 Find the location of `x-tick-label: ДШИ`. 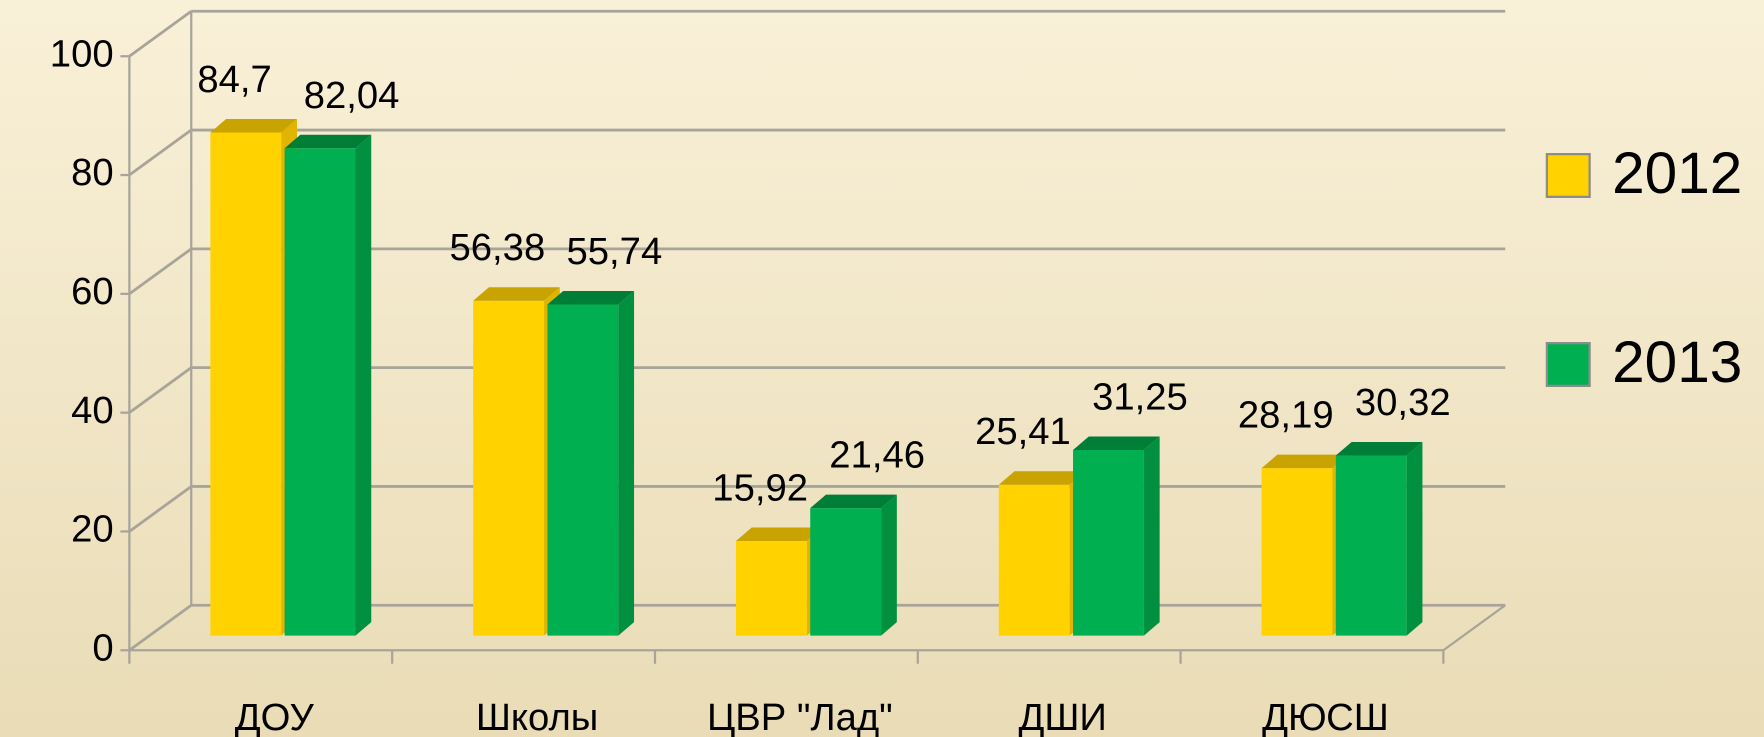

x-tick-label: ДШИ is located at coordinates (1062, 716).